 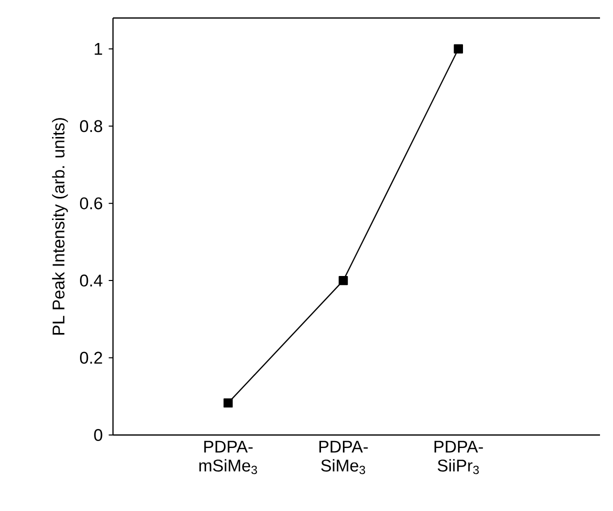 What do you see at coordinates (91, 280) in the screenshot?
I see `y-tick-label: 0.4` at bounding box center [91, 280].